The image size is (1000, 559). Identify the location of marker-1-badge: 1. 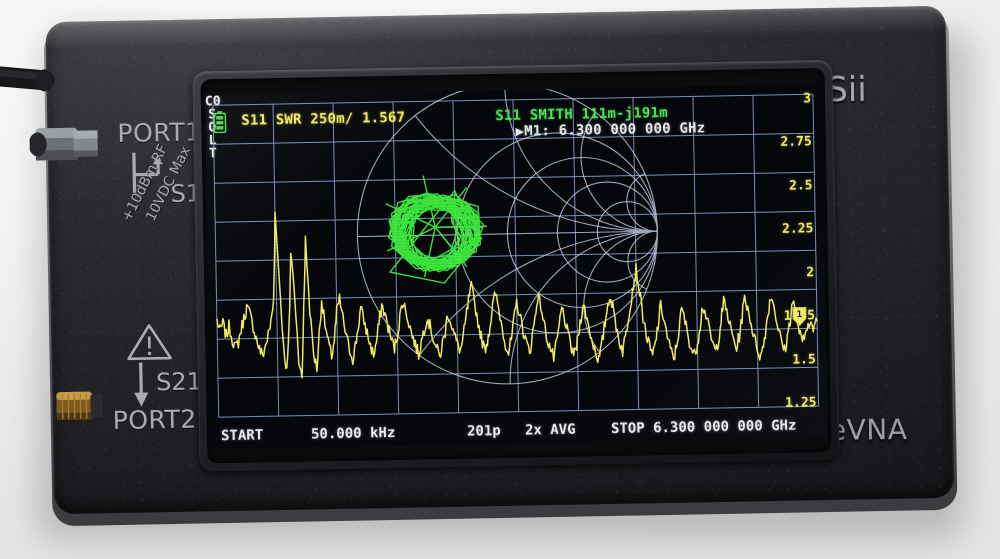
(799, 316).